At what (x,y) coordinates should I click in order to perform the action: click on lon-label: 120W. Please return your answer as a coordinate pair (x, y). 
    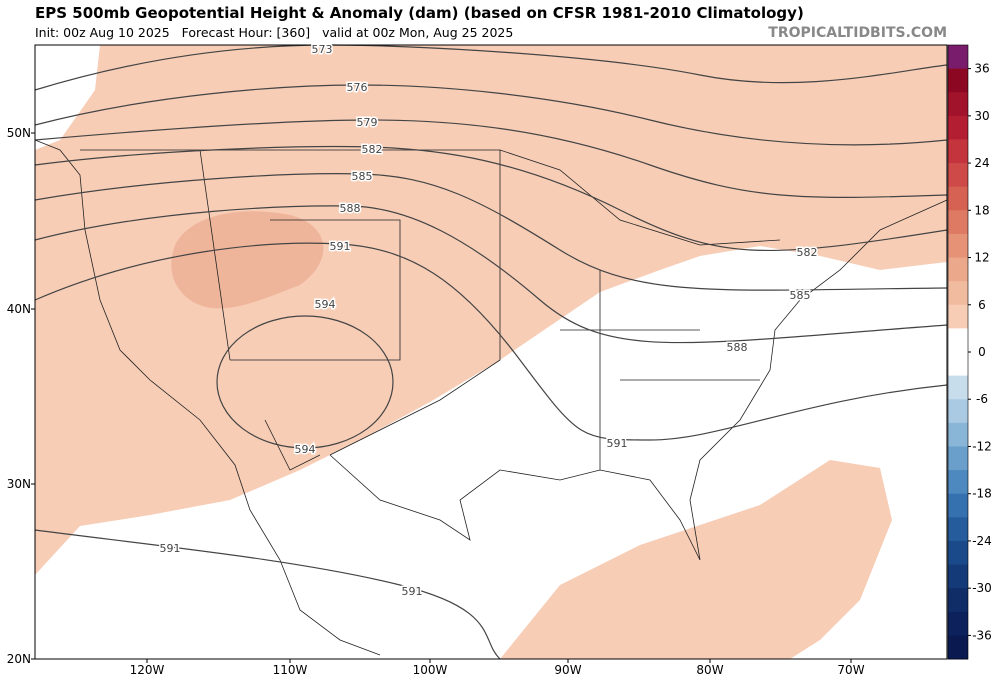
    Looking at the image, I should click on (147, 670).